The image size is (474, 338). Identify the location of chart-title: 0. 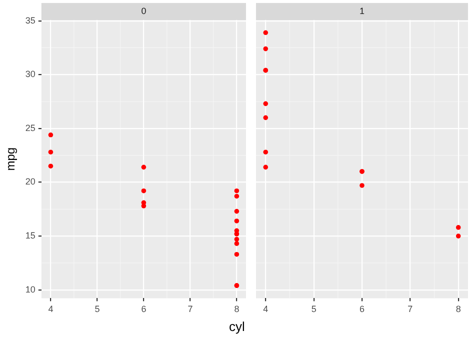
(143, 11).